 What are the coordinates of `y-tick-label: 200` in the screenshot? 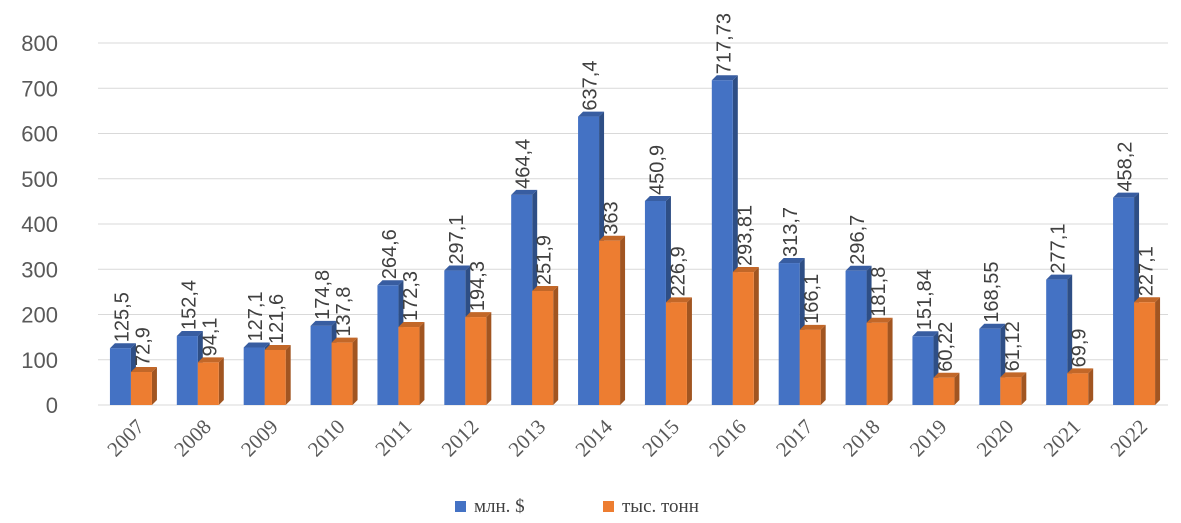 It's located at (39, 315).